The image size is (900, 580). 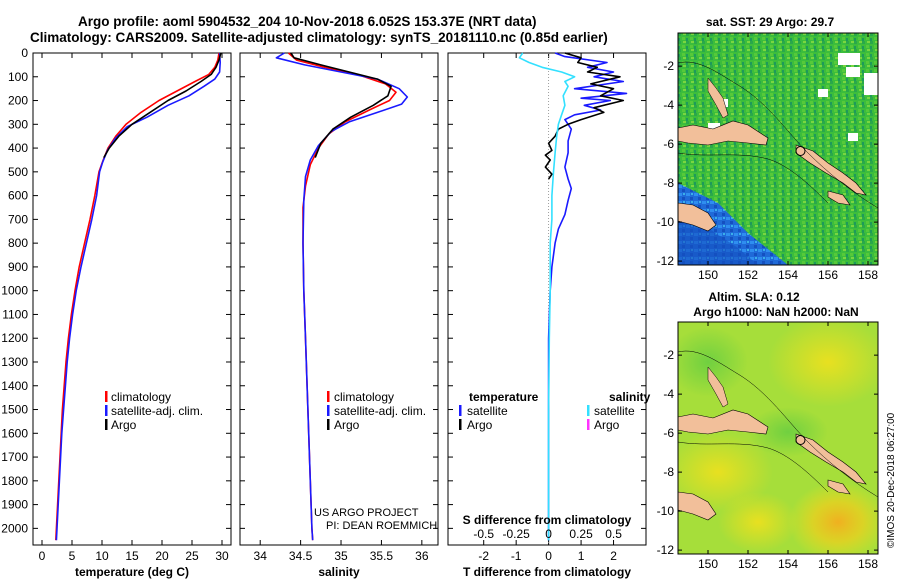 I want to click on s-diff-xlabel: S difference from climatology, so click(x=547, y=520).